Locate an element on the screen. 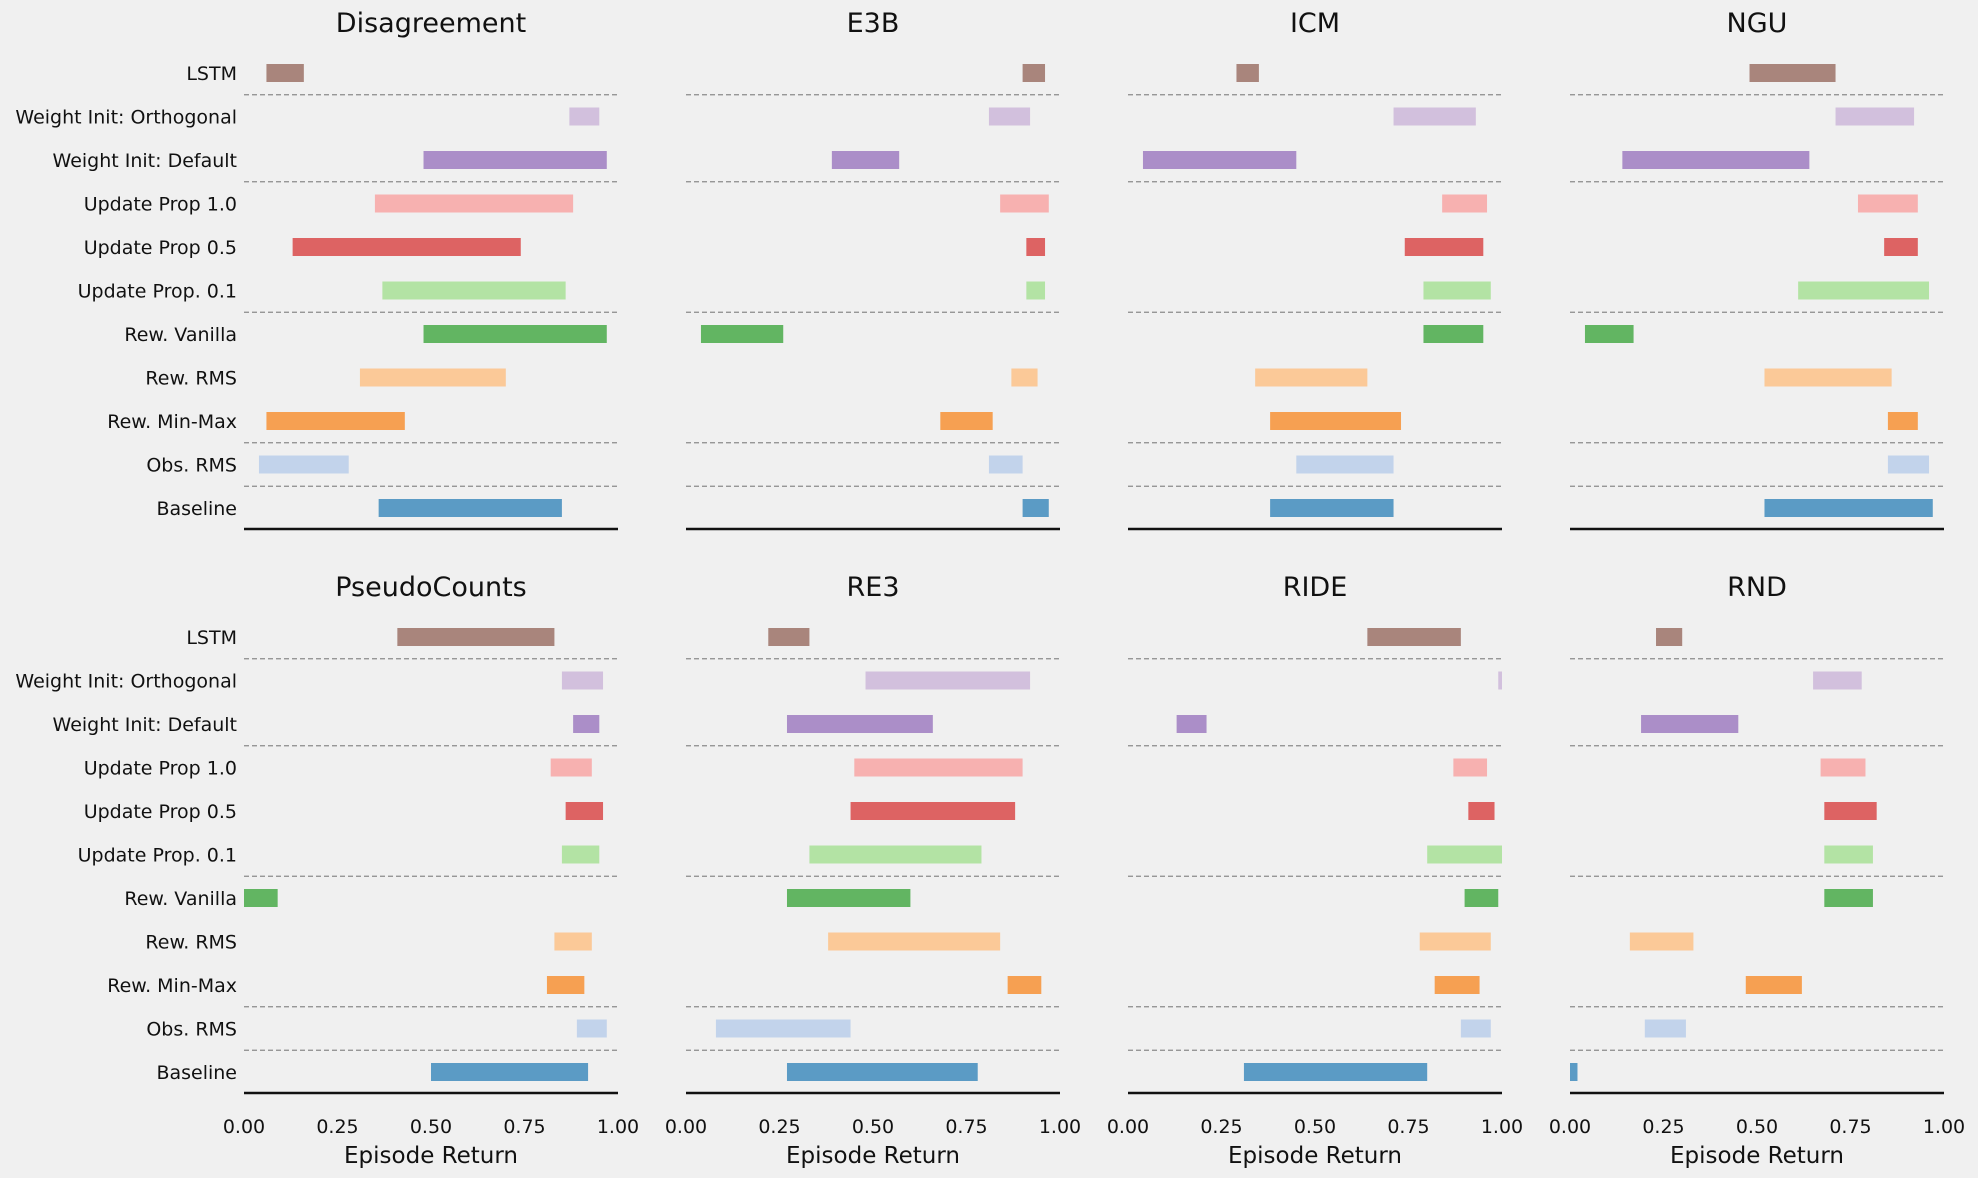 The image size is (1978, 1178). row-label: Rew. Min-Max is located at coordinates (172, 422).